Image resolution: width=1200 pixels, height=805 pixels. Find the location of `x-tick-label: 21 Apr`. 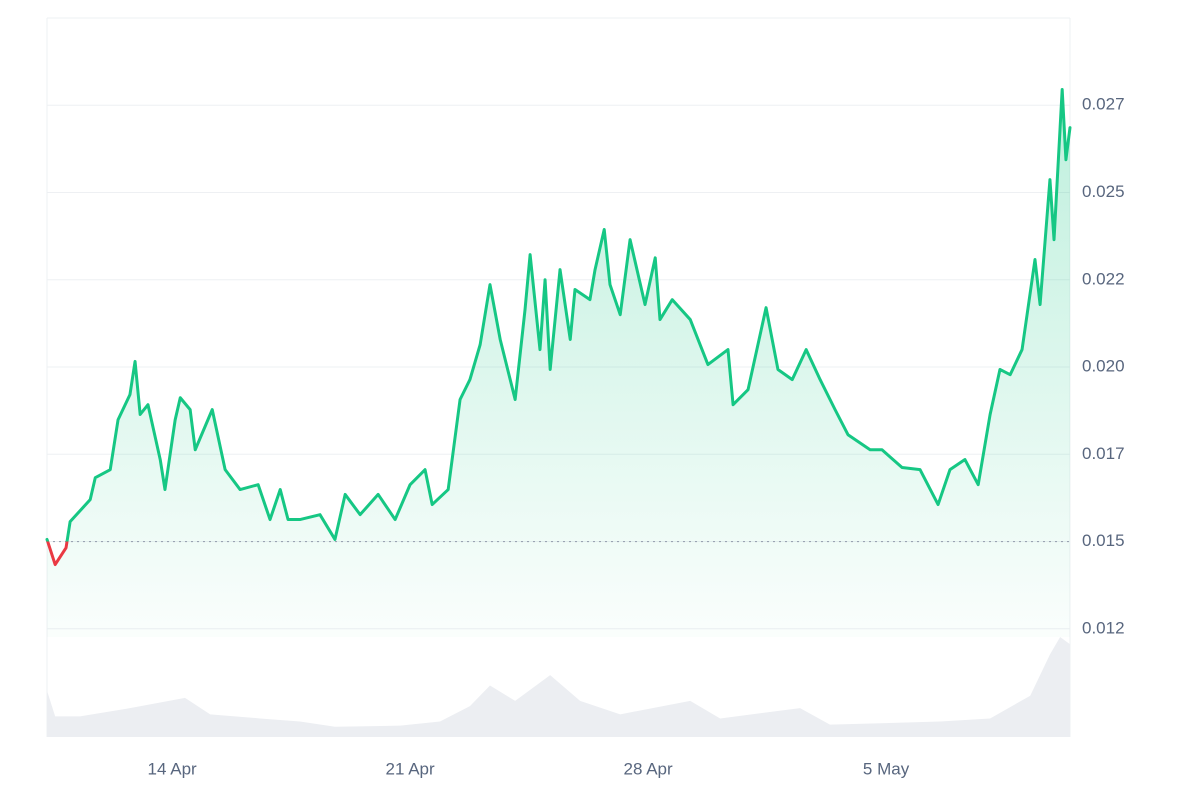

x-tick-label: 21 Apr is located at coordinates (410, 768).